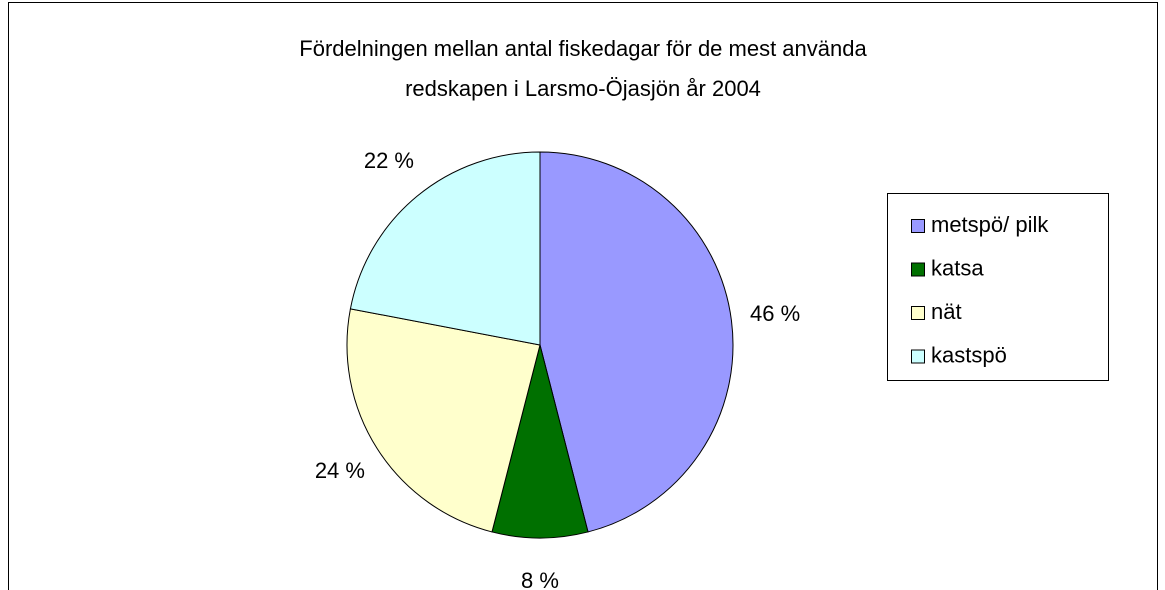 This screenshot has height=590, width=1165. Describe the element at coordinates (957, 267) in the screenshot. I see `legend-label: katsa` at that location.